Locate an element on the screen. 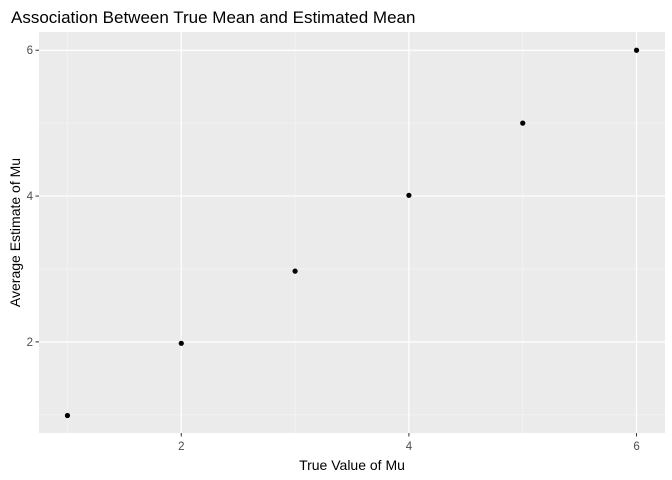  x-axis-ticks: 2 4 6 is located at coordinates (409, 443).